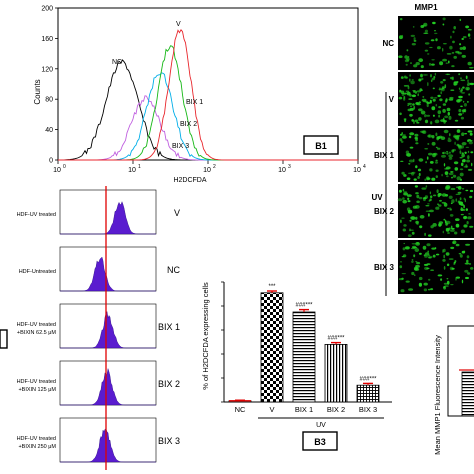  Describe the element at coordinates (108, 387) in the screenshot. I see `b2-histogram-fill` at that location.